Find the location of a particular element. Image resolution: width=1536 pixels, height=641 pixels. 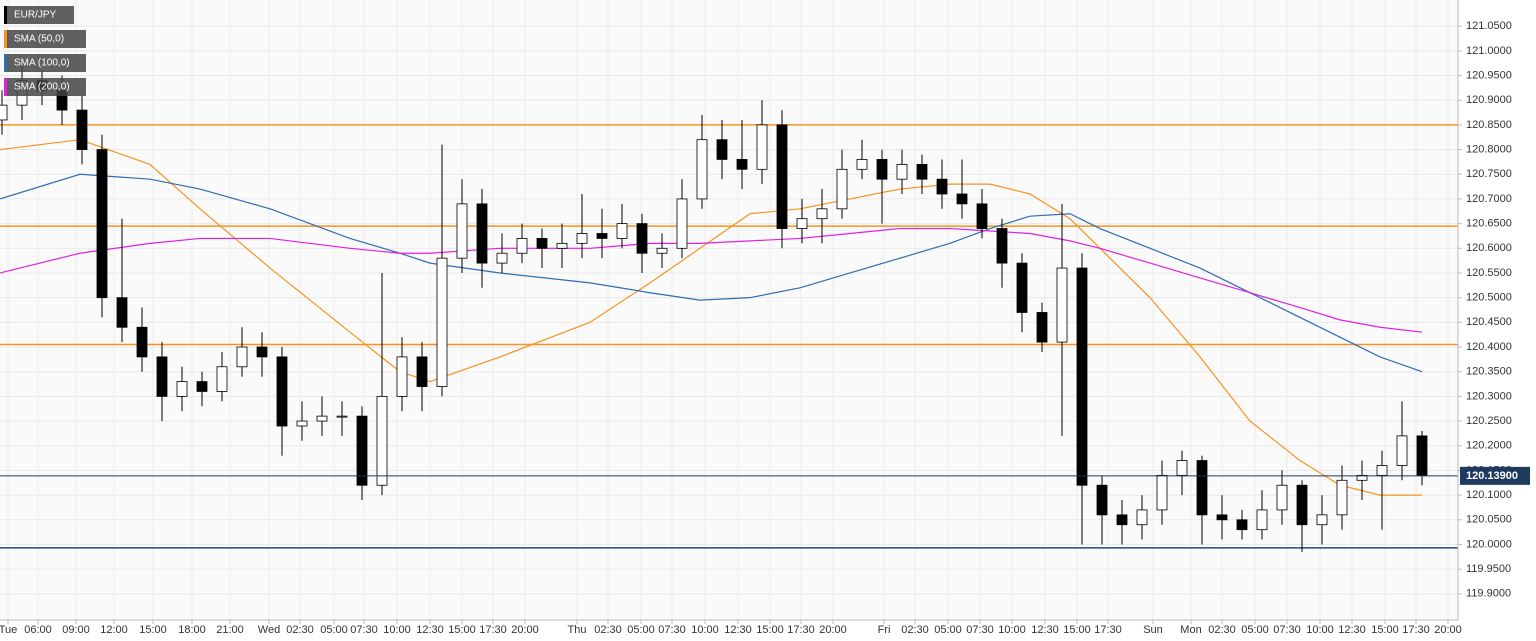

x-tick-label: 20:00 is located at coordinates (1448, 630).